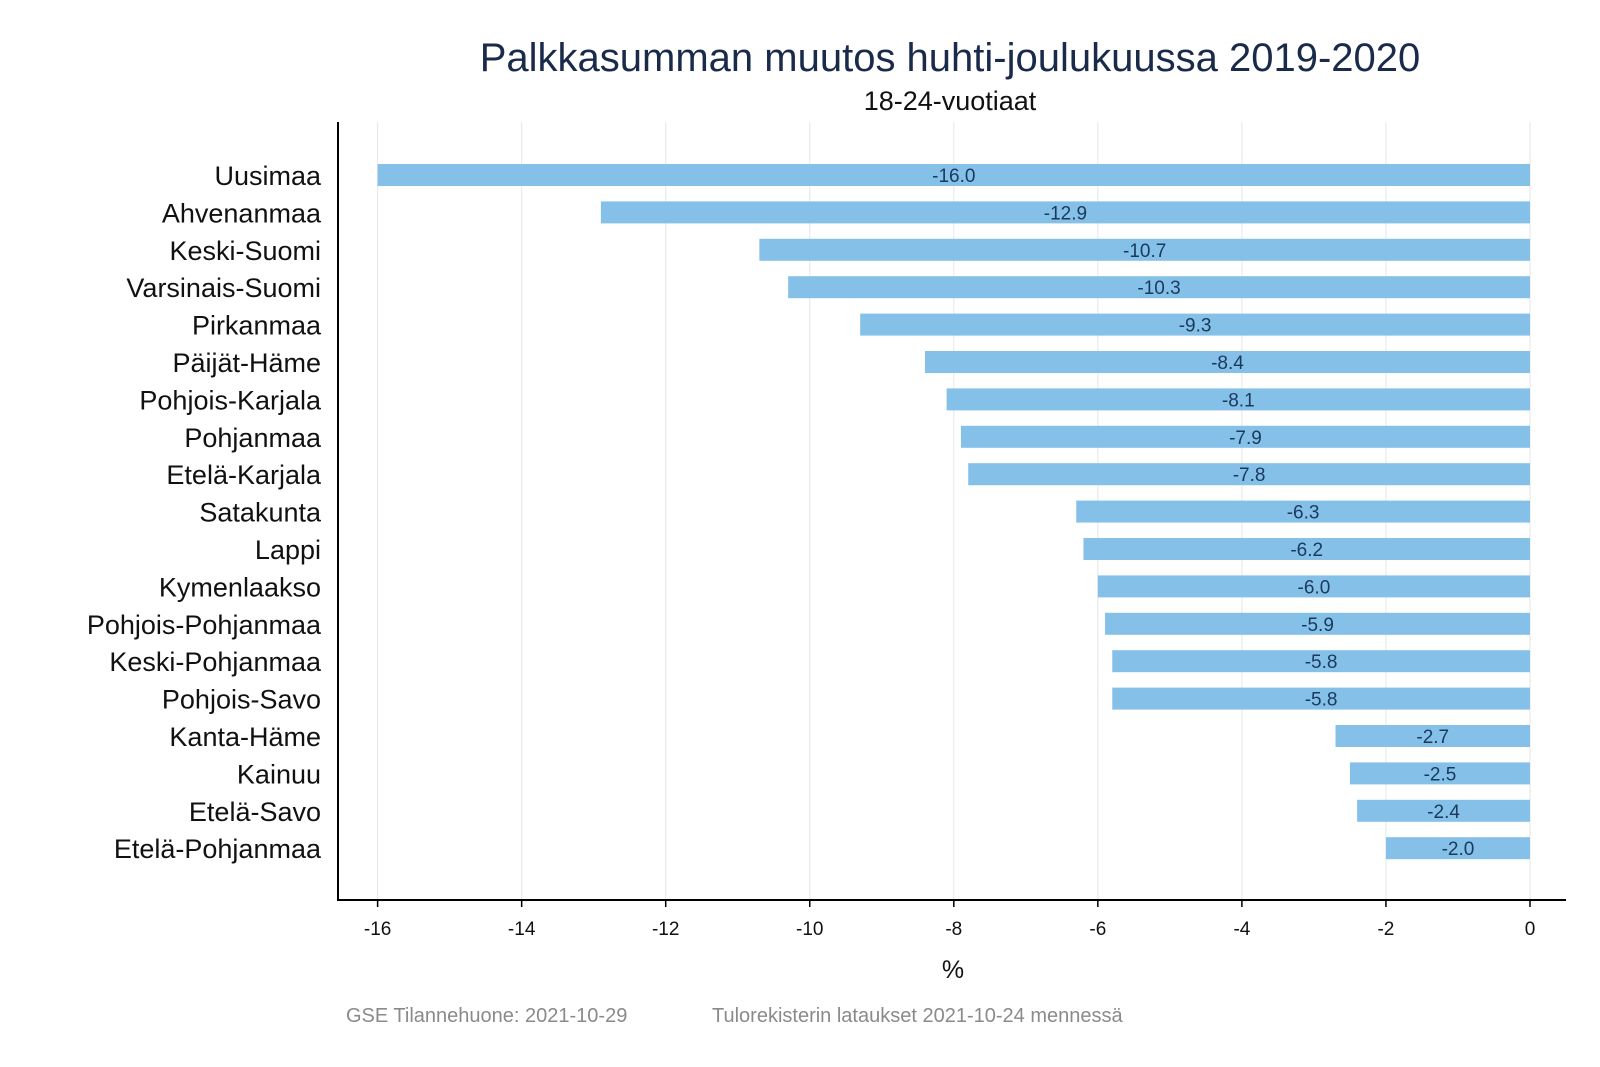 The height and width of the screenshot is (1067, 1600). I want to click on bar-value-label: -2.4, so click(1443, 812).